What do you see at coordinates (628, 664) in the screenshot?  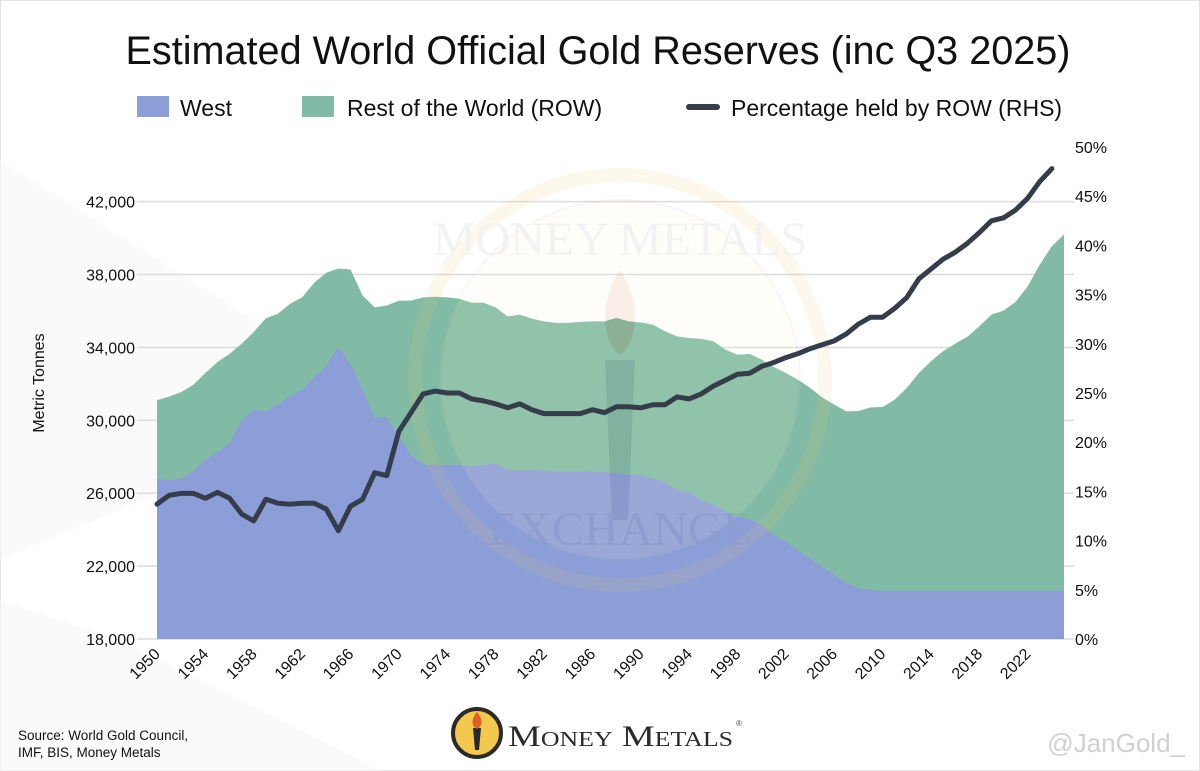 I see `x-tick-label: 1990` at bounding box center [628, 664].